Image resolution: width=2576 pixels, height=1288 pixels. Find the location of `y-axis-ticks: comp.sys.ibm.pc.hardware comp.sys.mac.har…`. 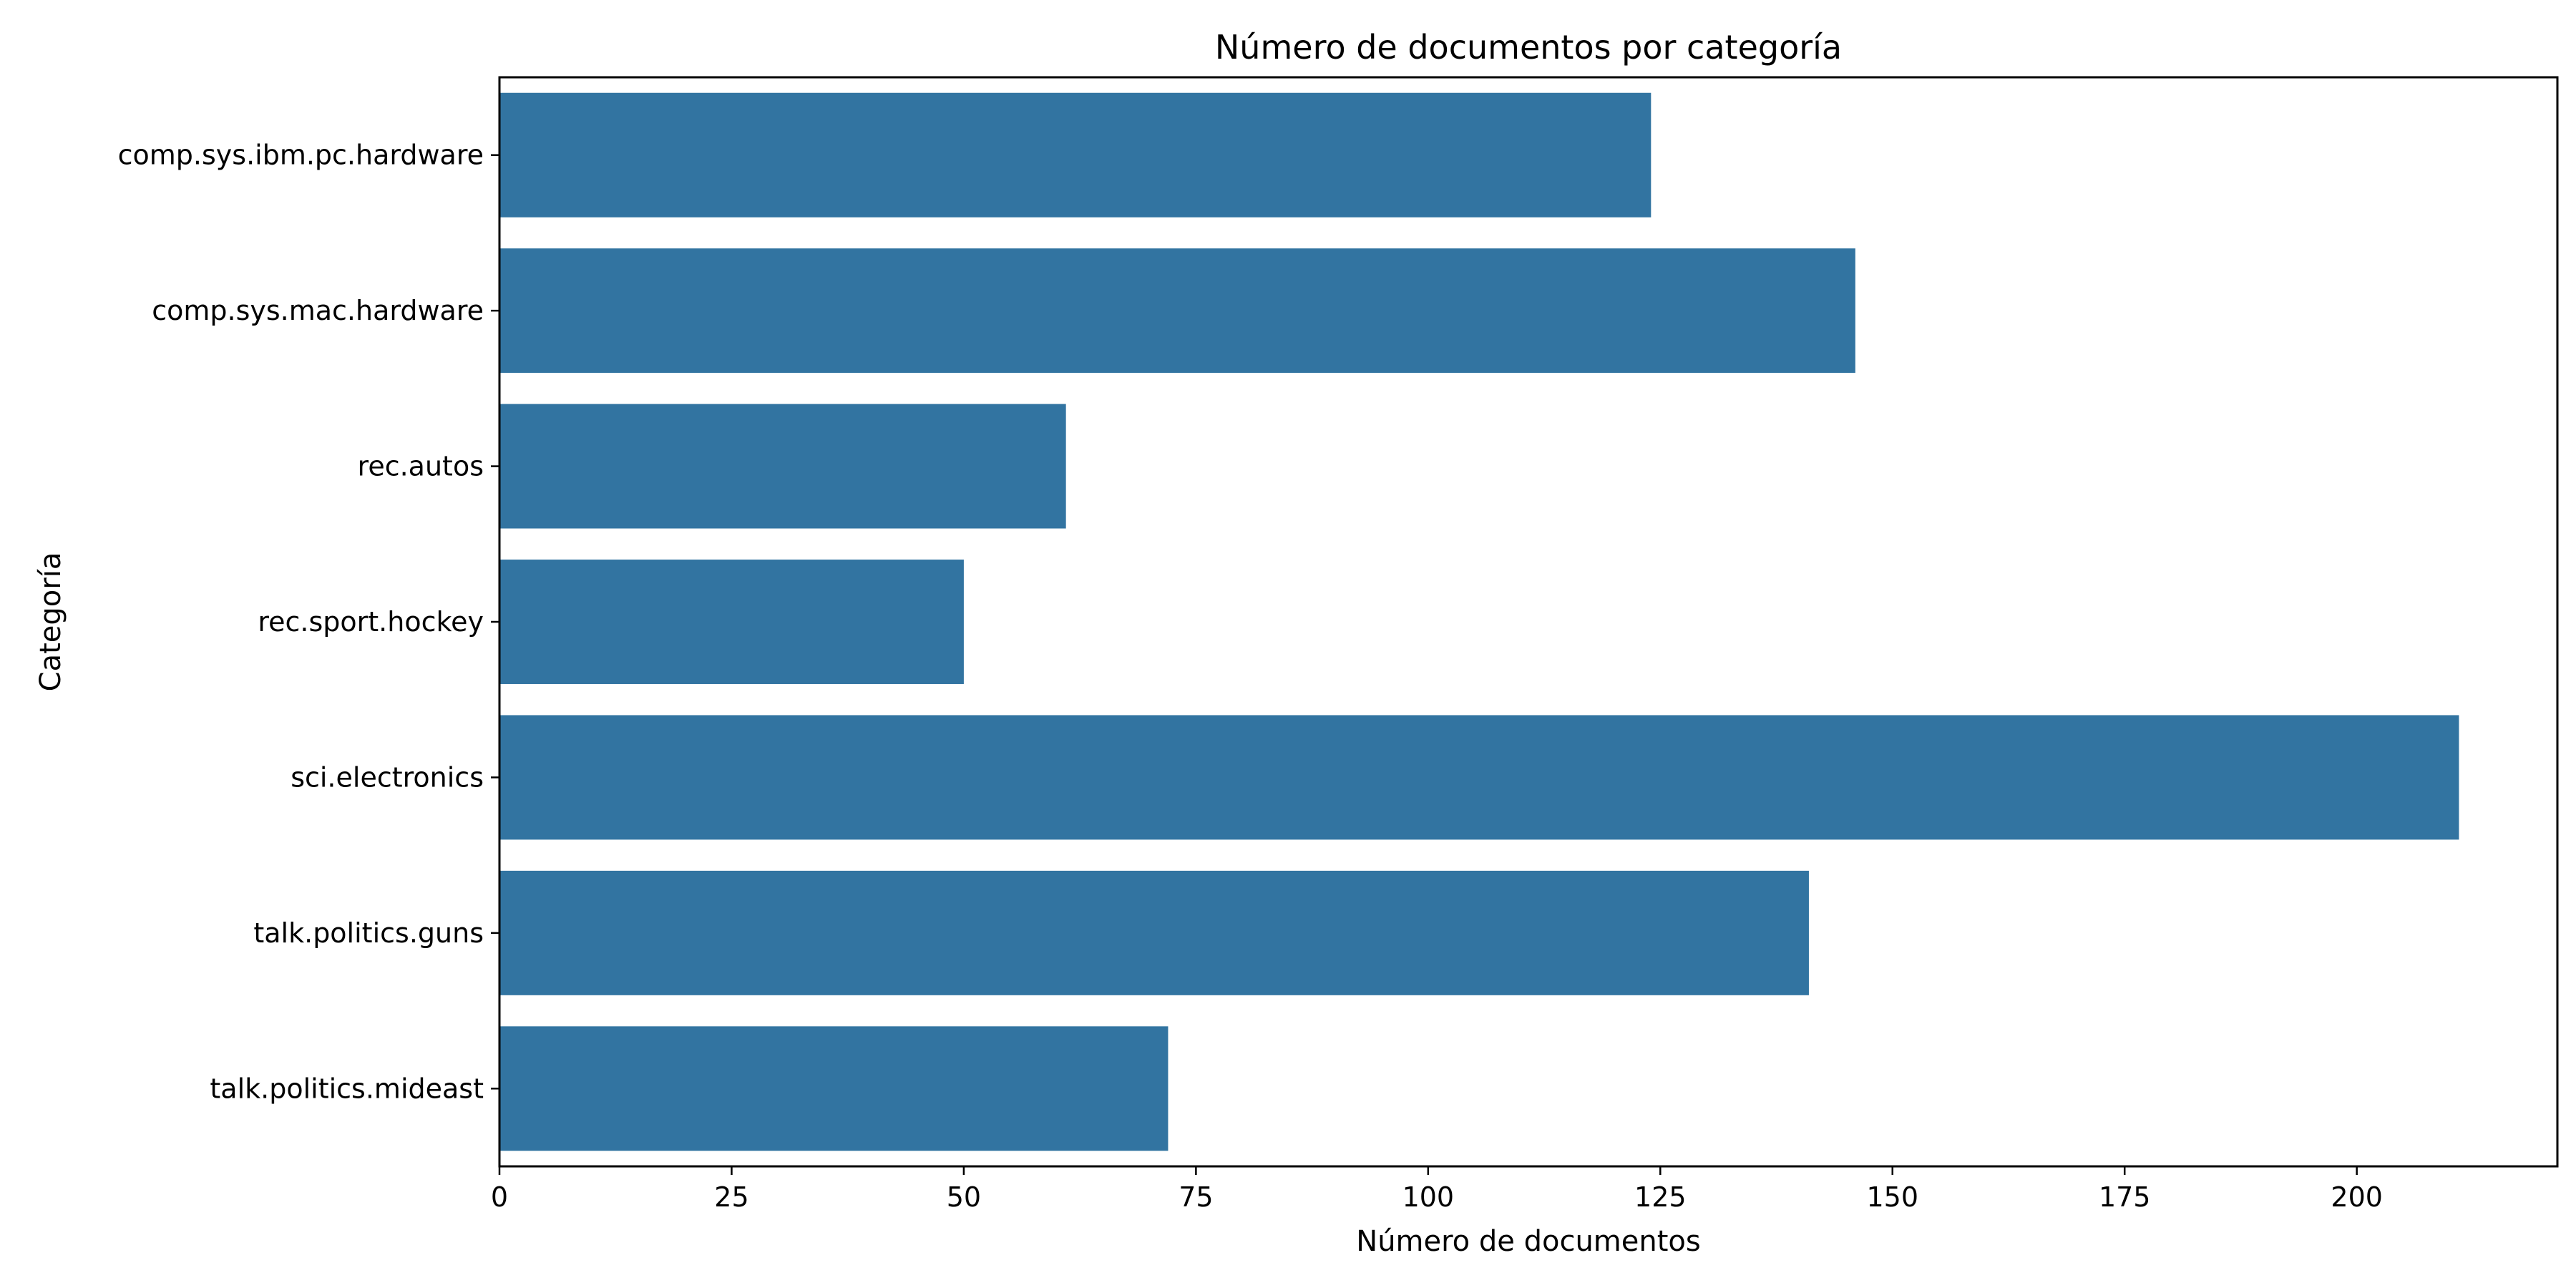

y-axis-ticks: comp.sys.ibm.pc.hardware comp.sys.mac.har… is located at coordinates (308, 622).